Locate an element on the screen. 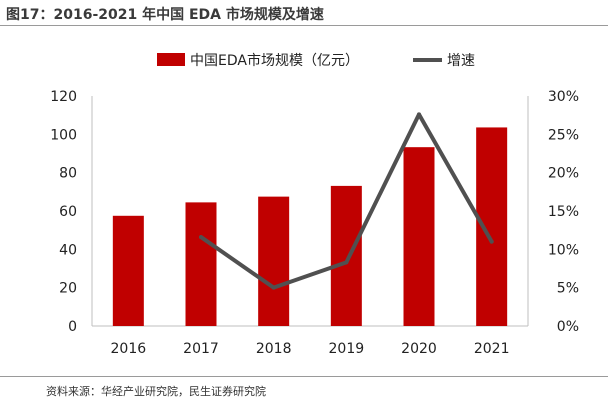 Image resolution: width=608 pixels, height=403 pixels. figure-title: 图17：2016-2021 年中国 EDA 市场规模及增速 is located at coordinates (165, 15).